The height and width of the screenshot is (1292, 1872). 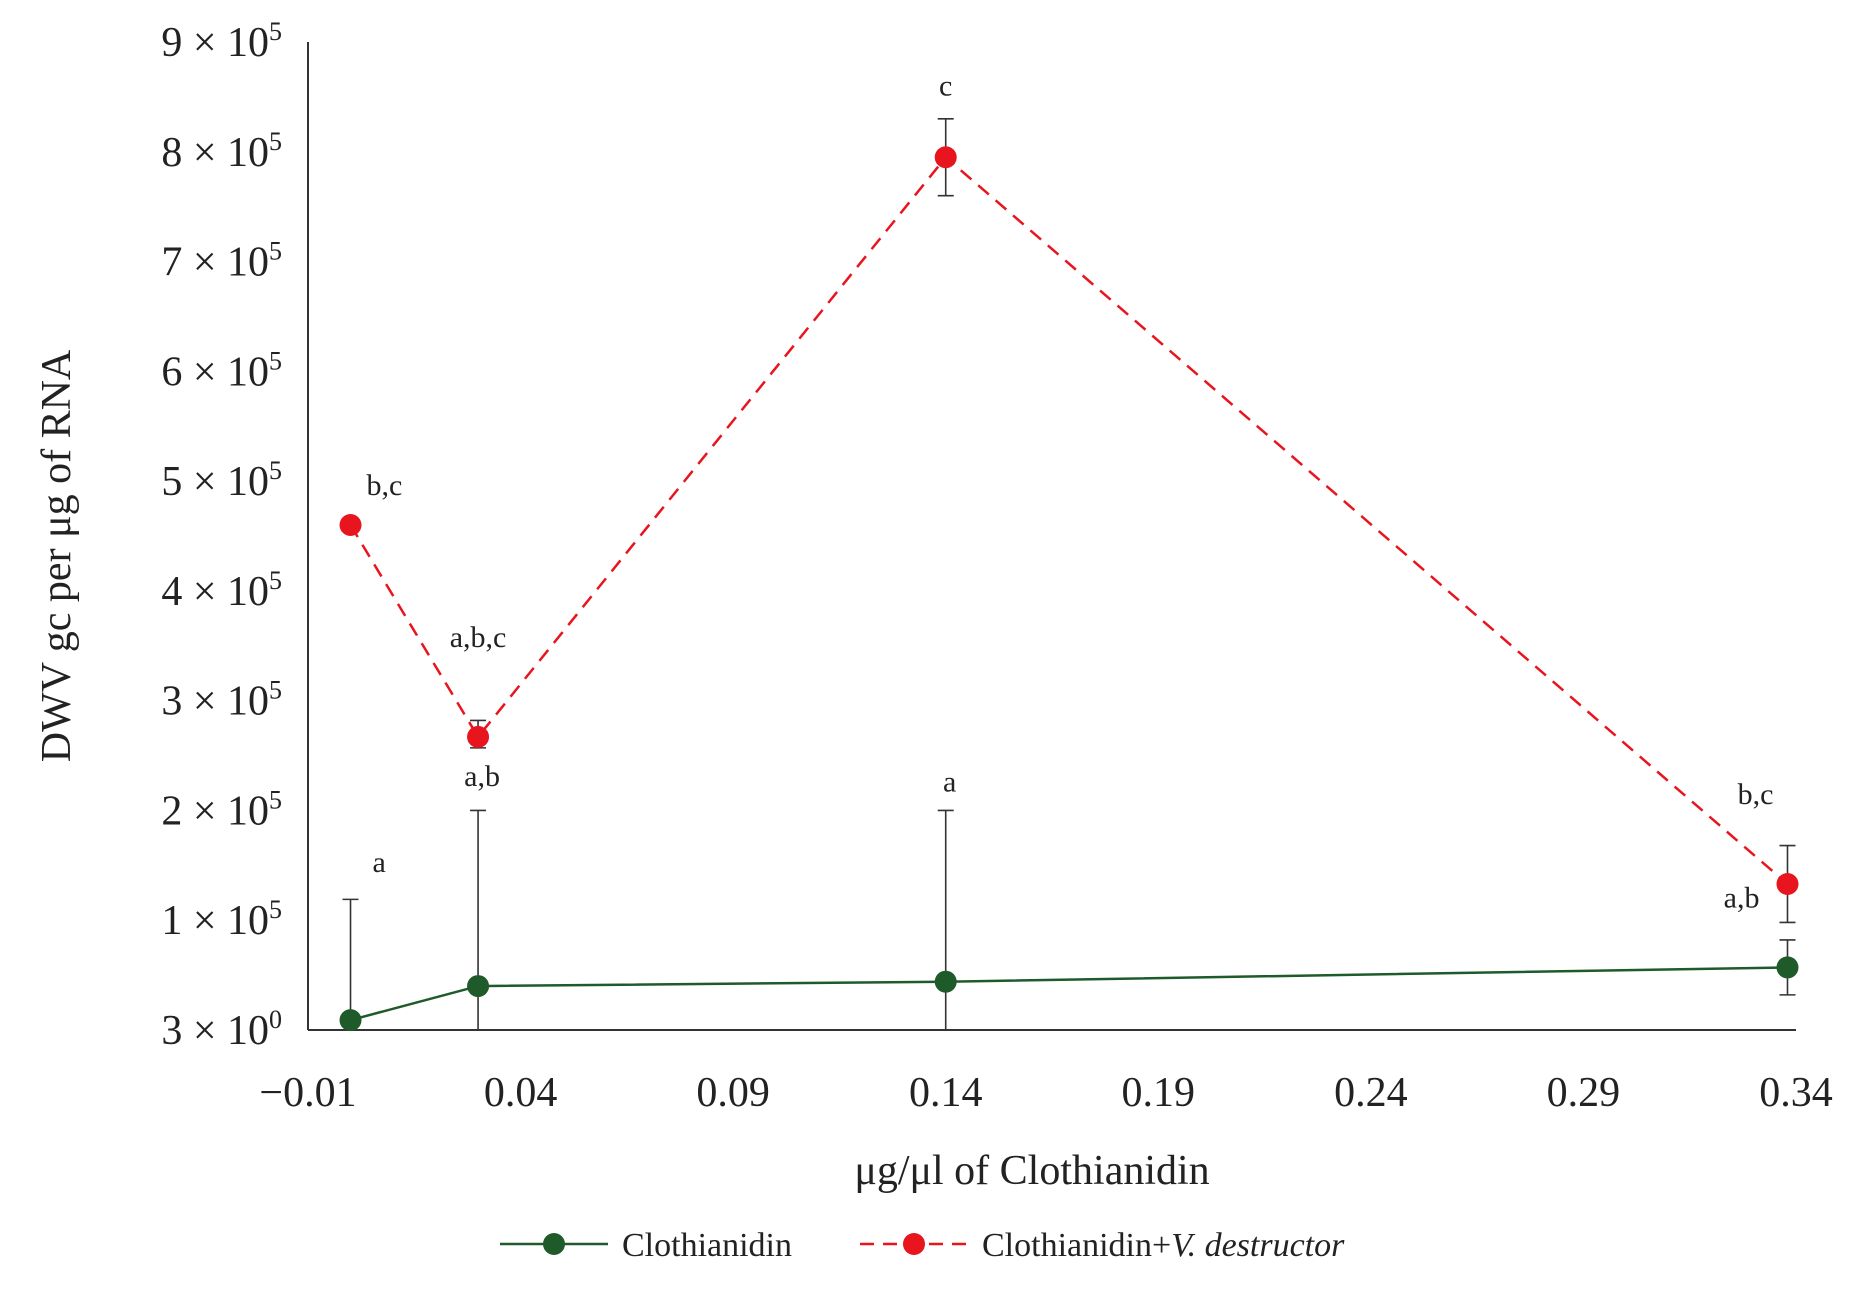 I want to click on significance-label: c, so click(x=945, y=85).